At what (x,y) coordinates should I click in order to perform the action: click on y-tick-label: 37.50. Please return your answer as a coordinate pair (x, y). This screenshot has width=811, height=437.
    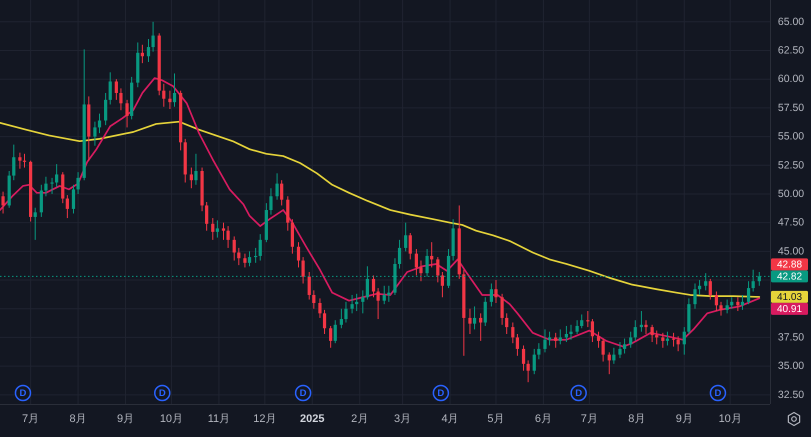
    Looking at the image, I should click on (791, 337).